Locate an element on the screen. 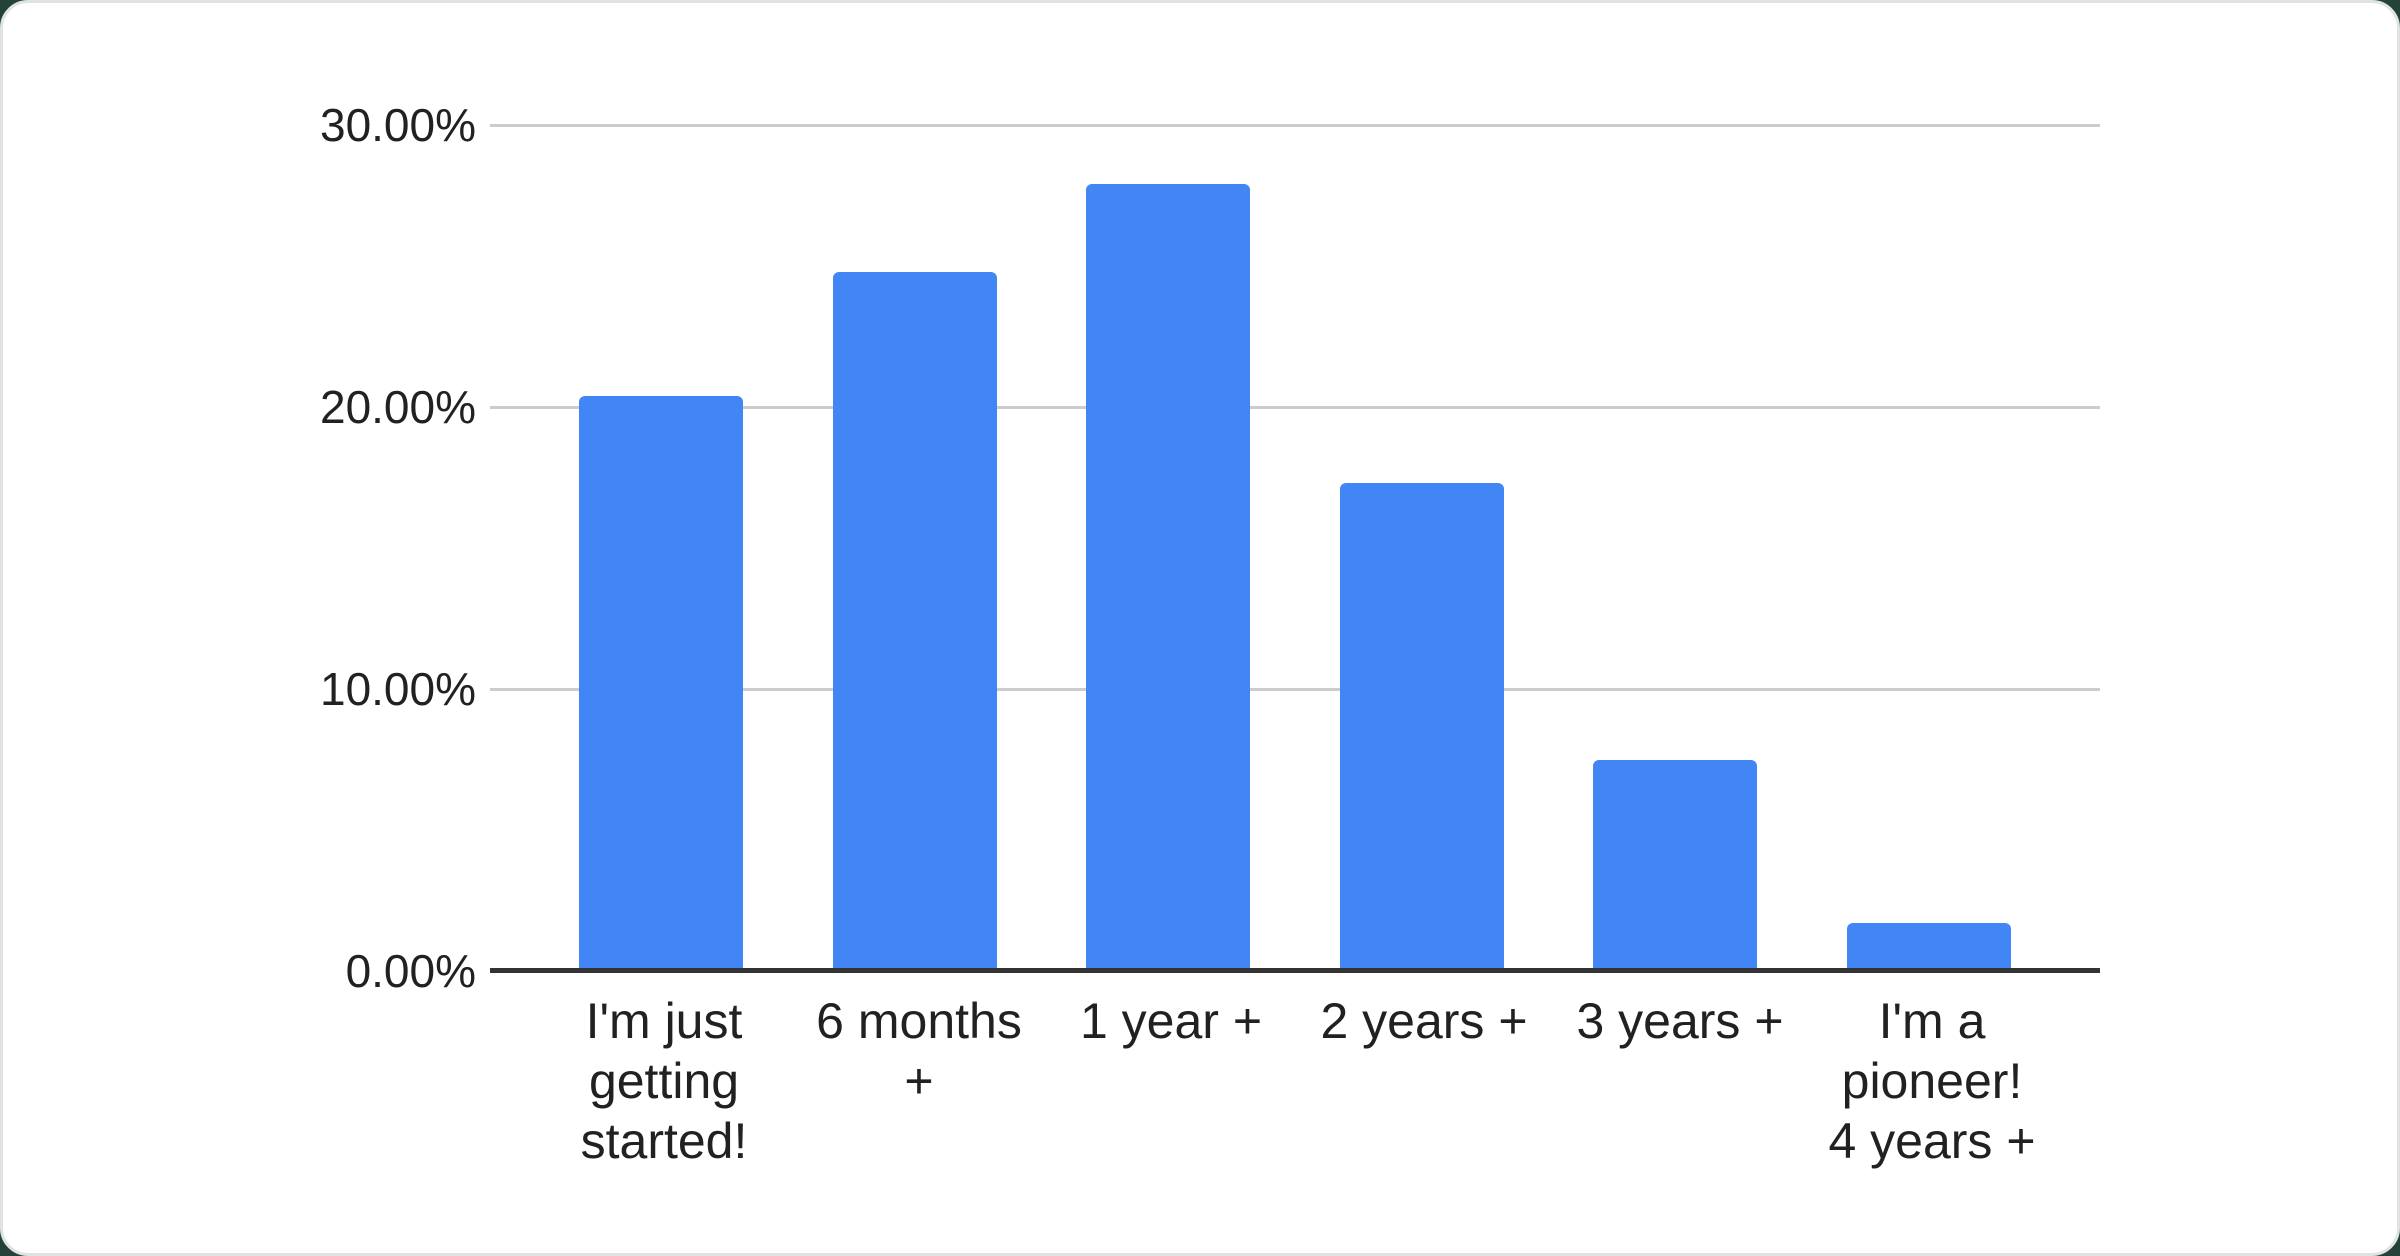 The width and height of the screenshot is (2400, 1256). bar-im-just-getting-started is located at coordinates (661, 683).